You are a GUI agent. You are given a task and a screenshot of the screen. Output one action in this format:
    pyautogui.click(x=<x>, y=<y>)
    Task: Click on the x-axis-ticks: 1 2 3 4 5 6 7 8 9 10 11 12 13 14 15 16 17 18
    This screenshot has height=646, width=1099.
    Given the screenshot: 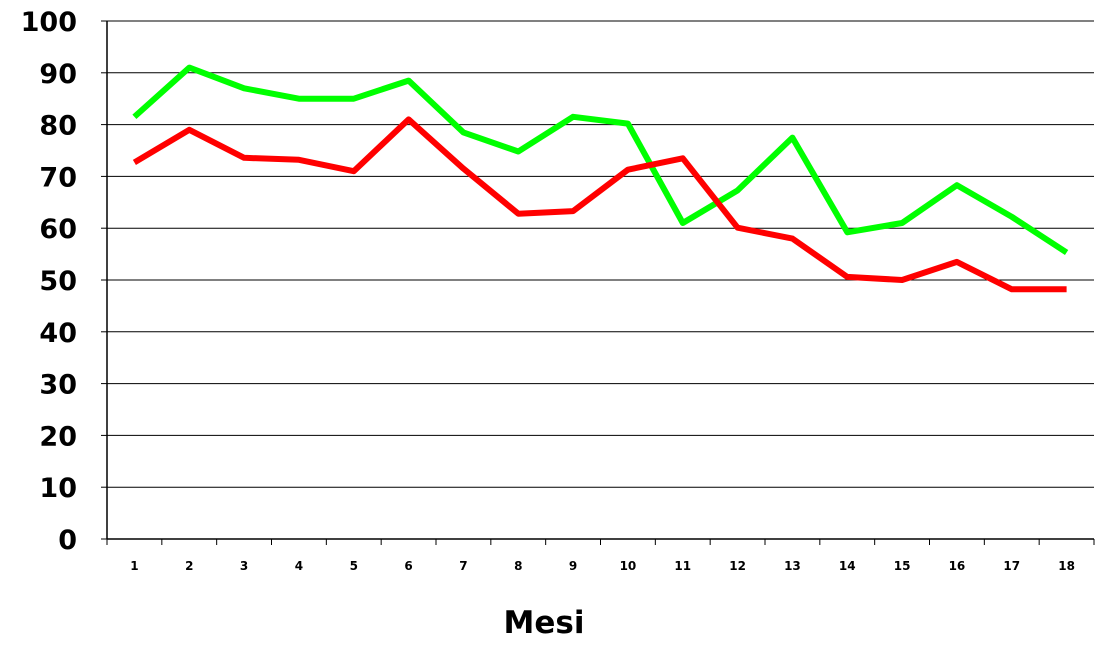 What is the action you would take?
    pyautogui.click(x=600, y=556)
    